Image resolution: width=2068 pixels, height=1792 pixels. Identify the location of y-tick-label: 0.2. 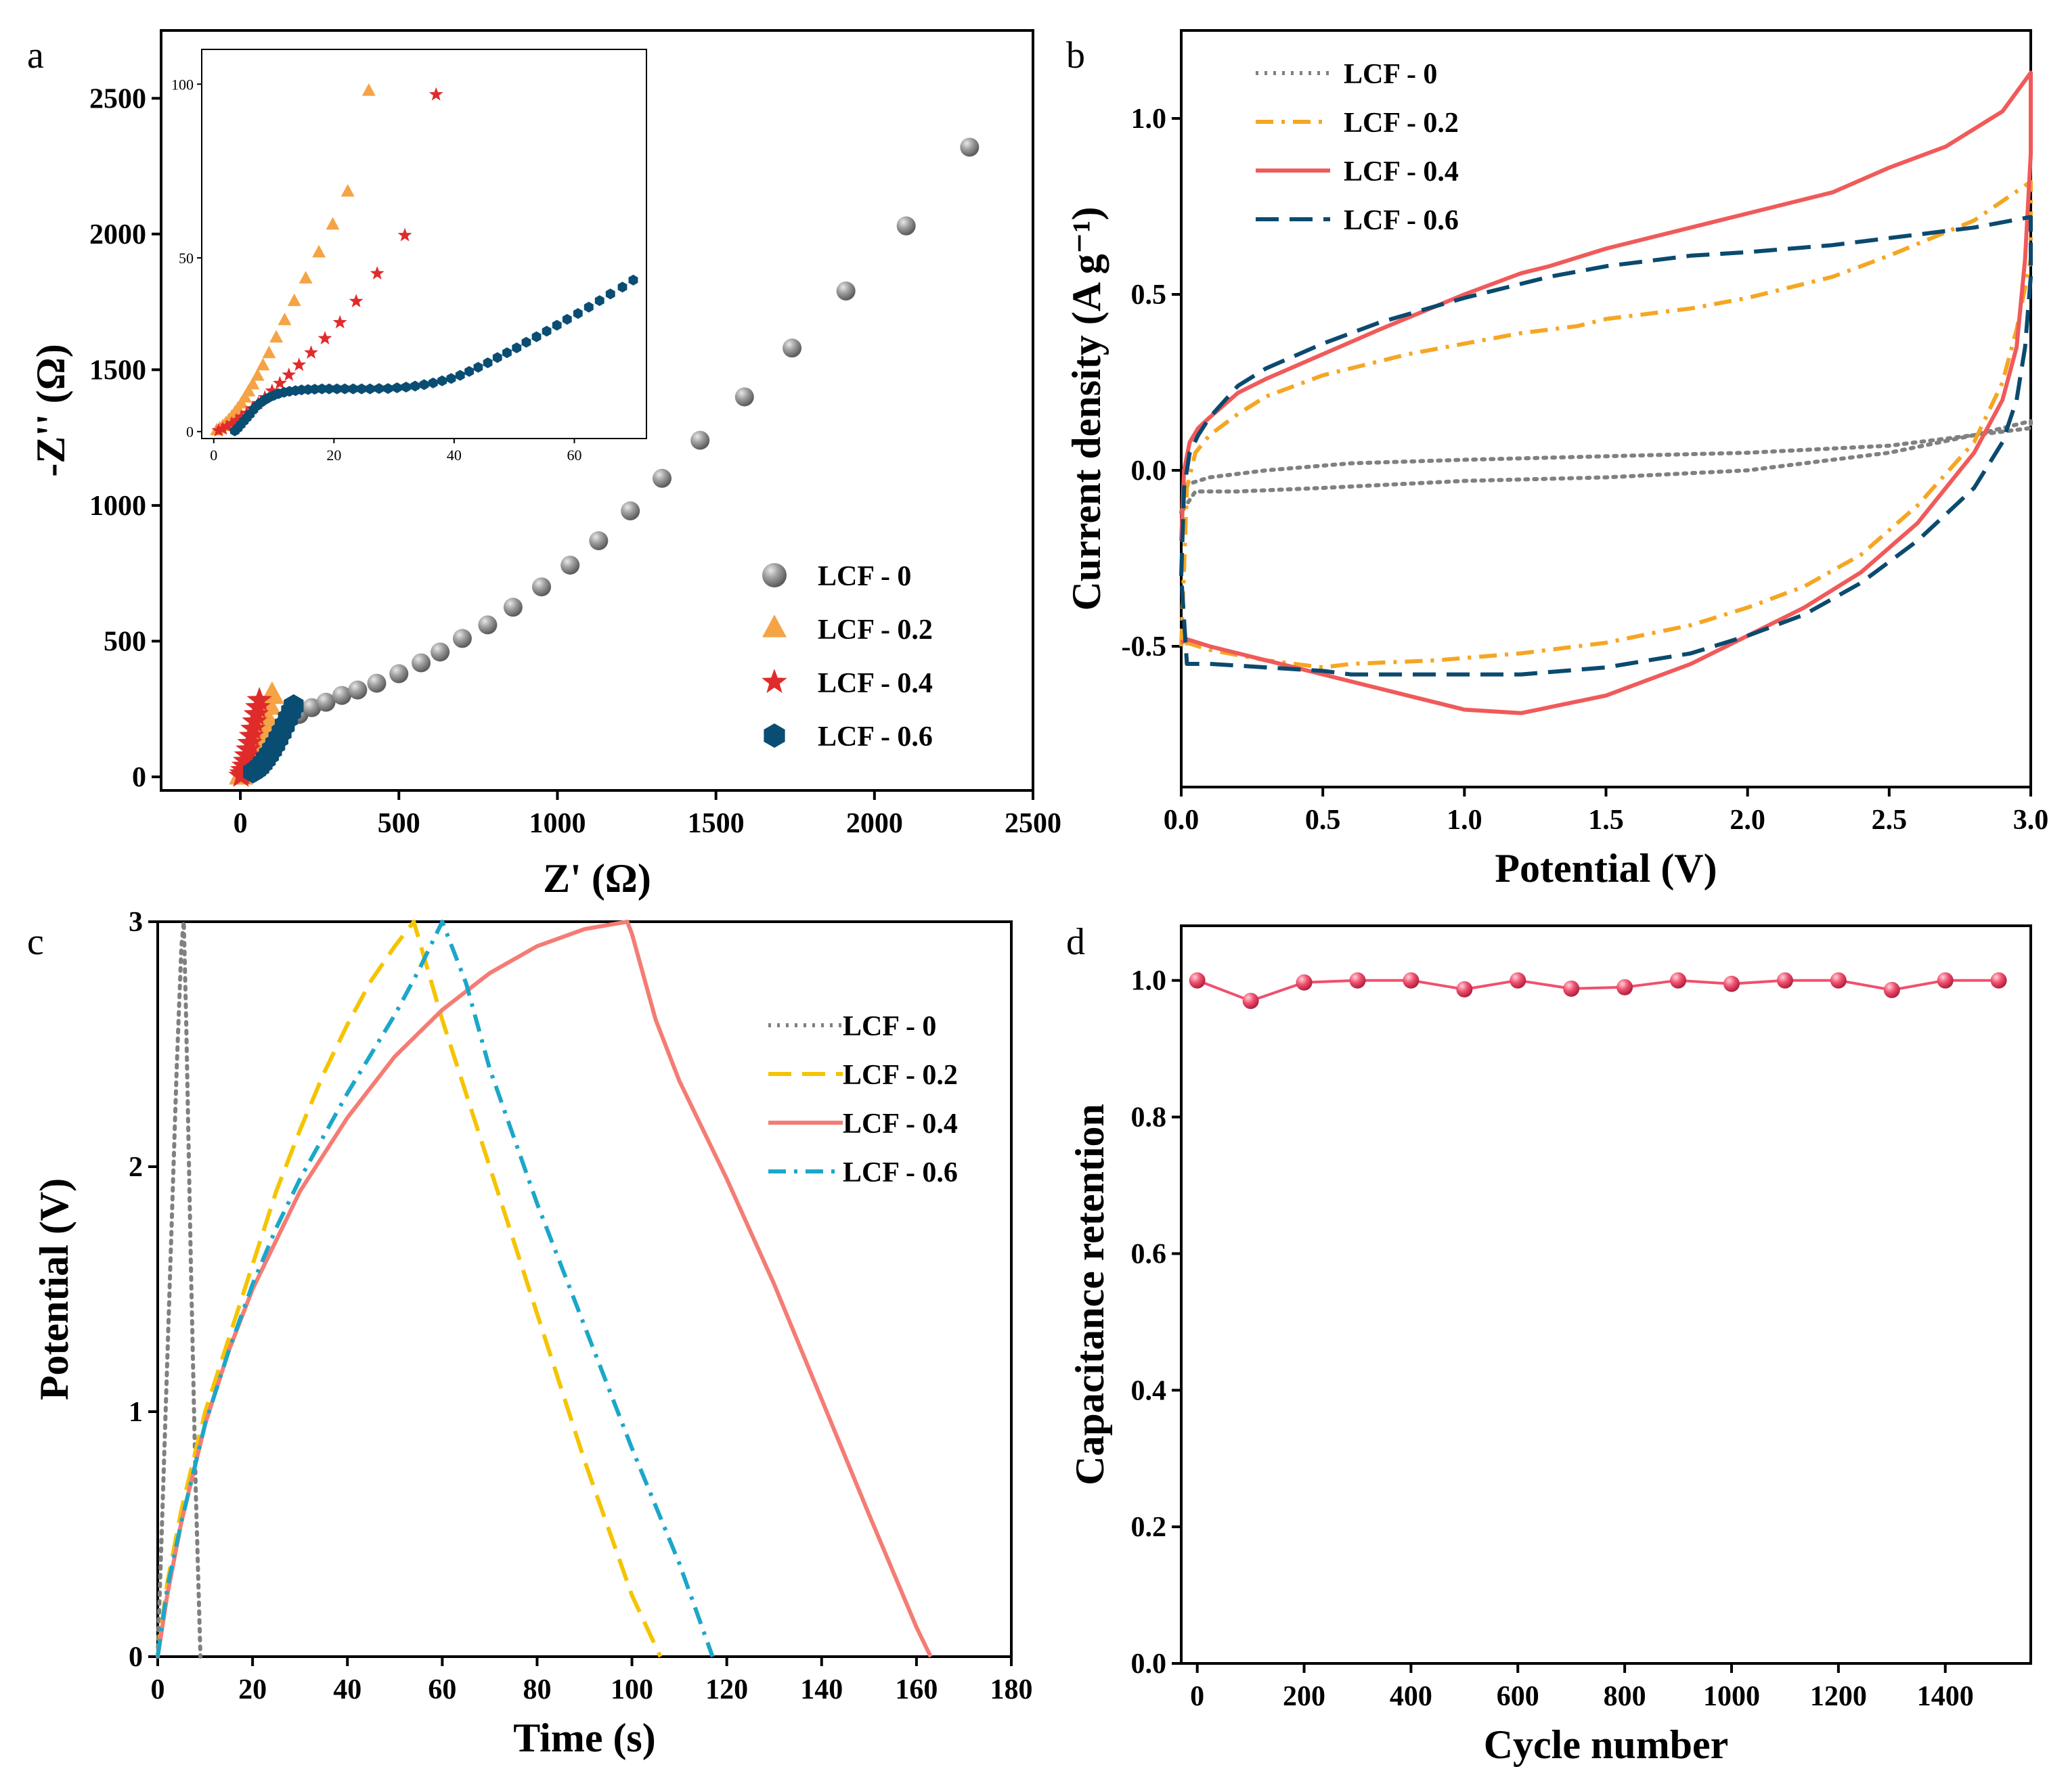
(1149, 1527).